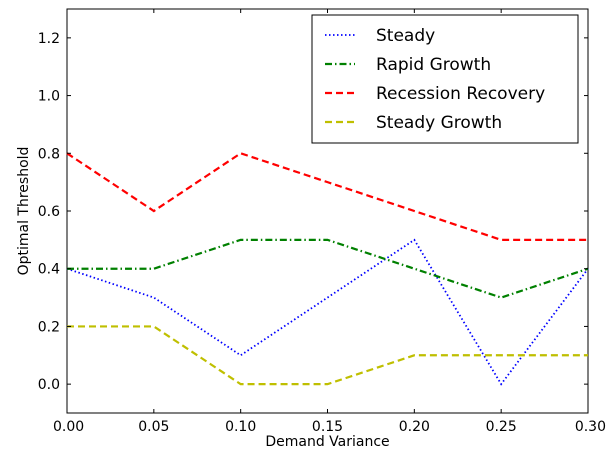 The image size is (613, 449). I want to click on x-tick-label: 0.25, so click(501, 427).